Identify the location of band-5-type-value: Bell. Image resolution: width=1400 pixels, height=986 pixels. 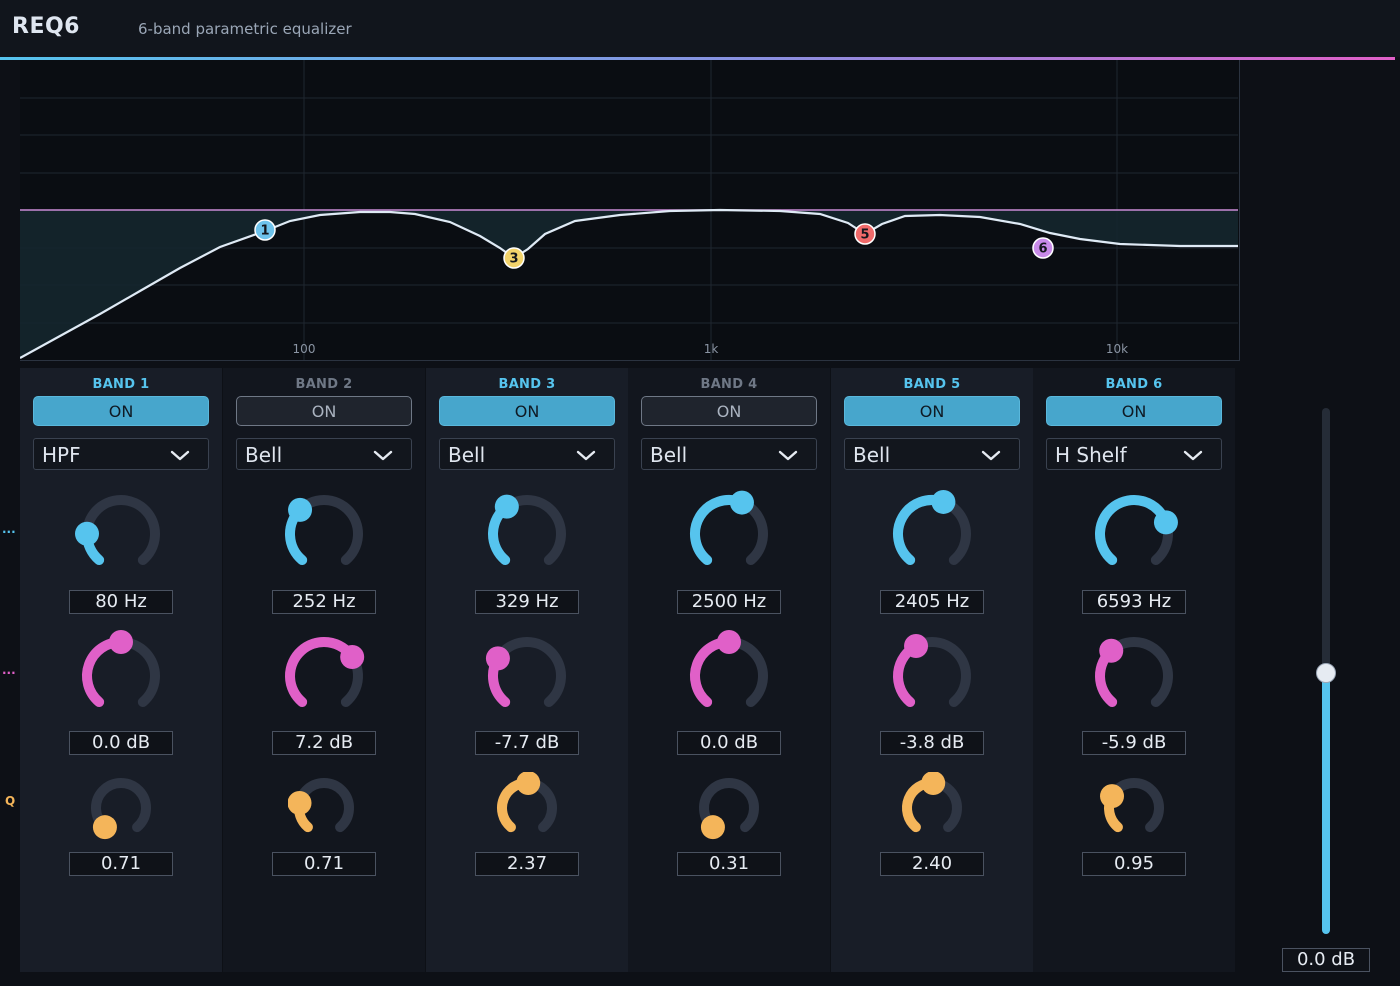
(872, 455).